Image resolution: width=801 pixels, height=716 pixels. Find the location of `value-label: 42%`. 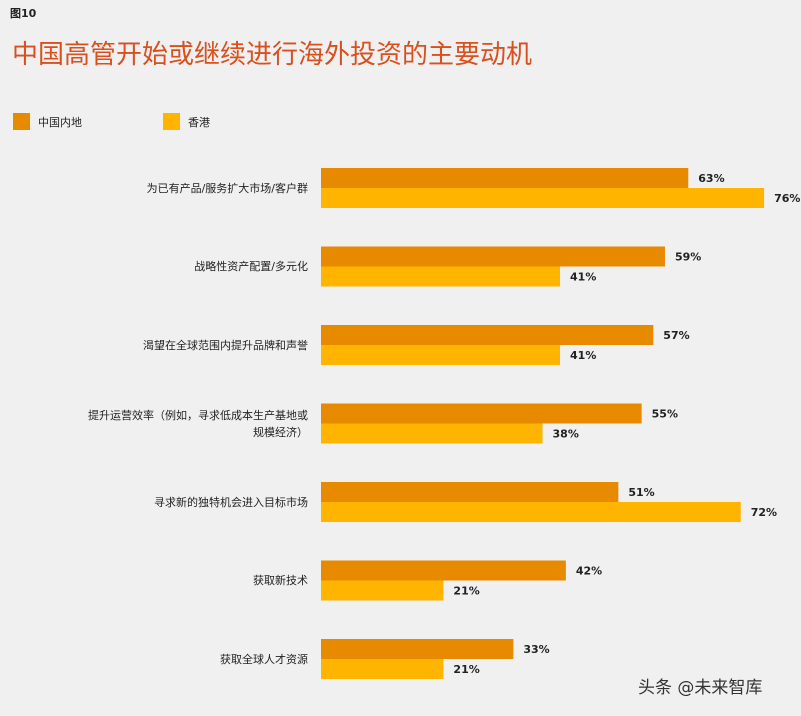

value-label: 42% is located at coordinates (589, 571).